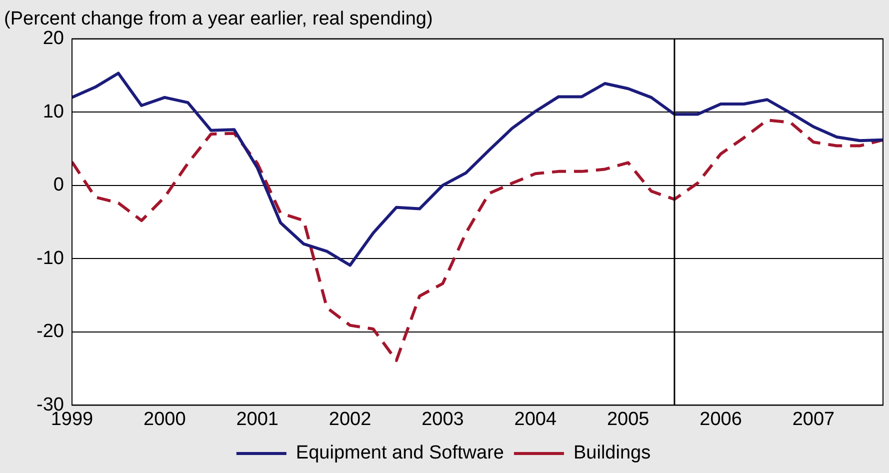  Describe the element at coordinates (165, 419) in the screenshot. I see `x-tick-label: 2000` at that location.